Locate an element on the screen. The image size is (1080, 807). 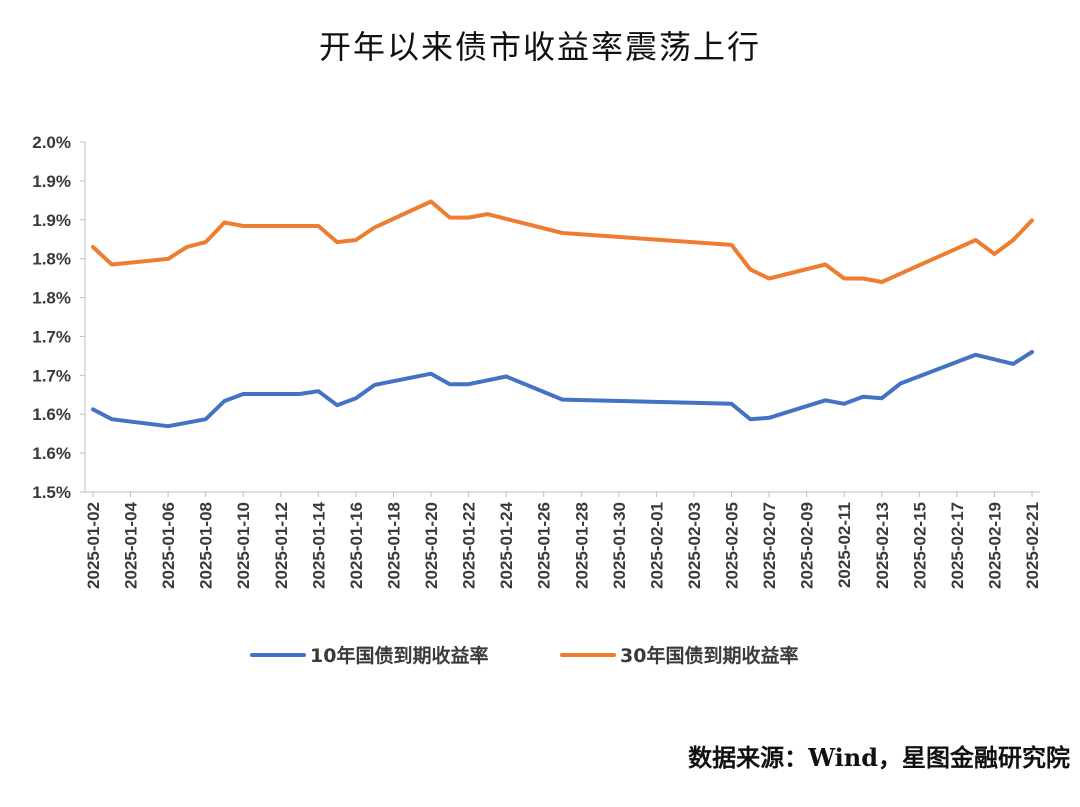
x-tick-label: 2025-02-01 is located at coordinates (656, 545).